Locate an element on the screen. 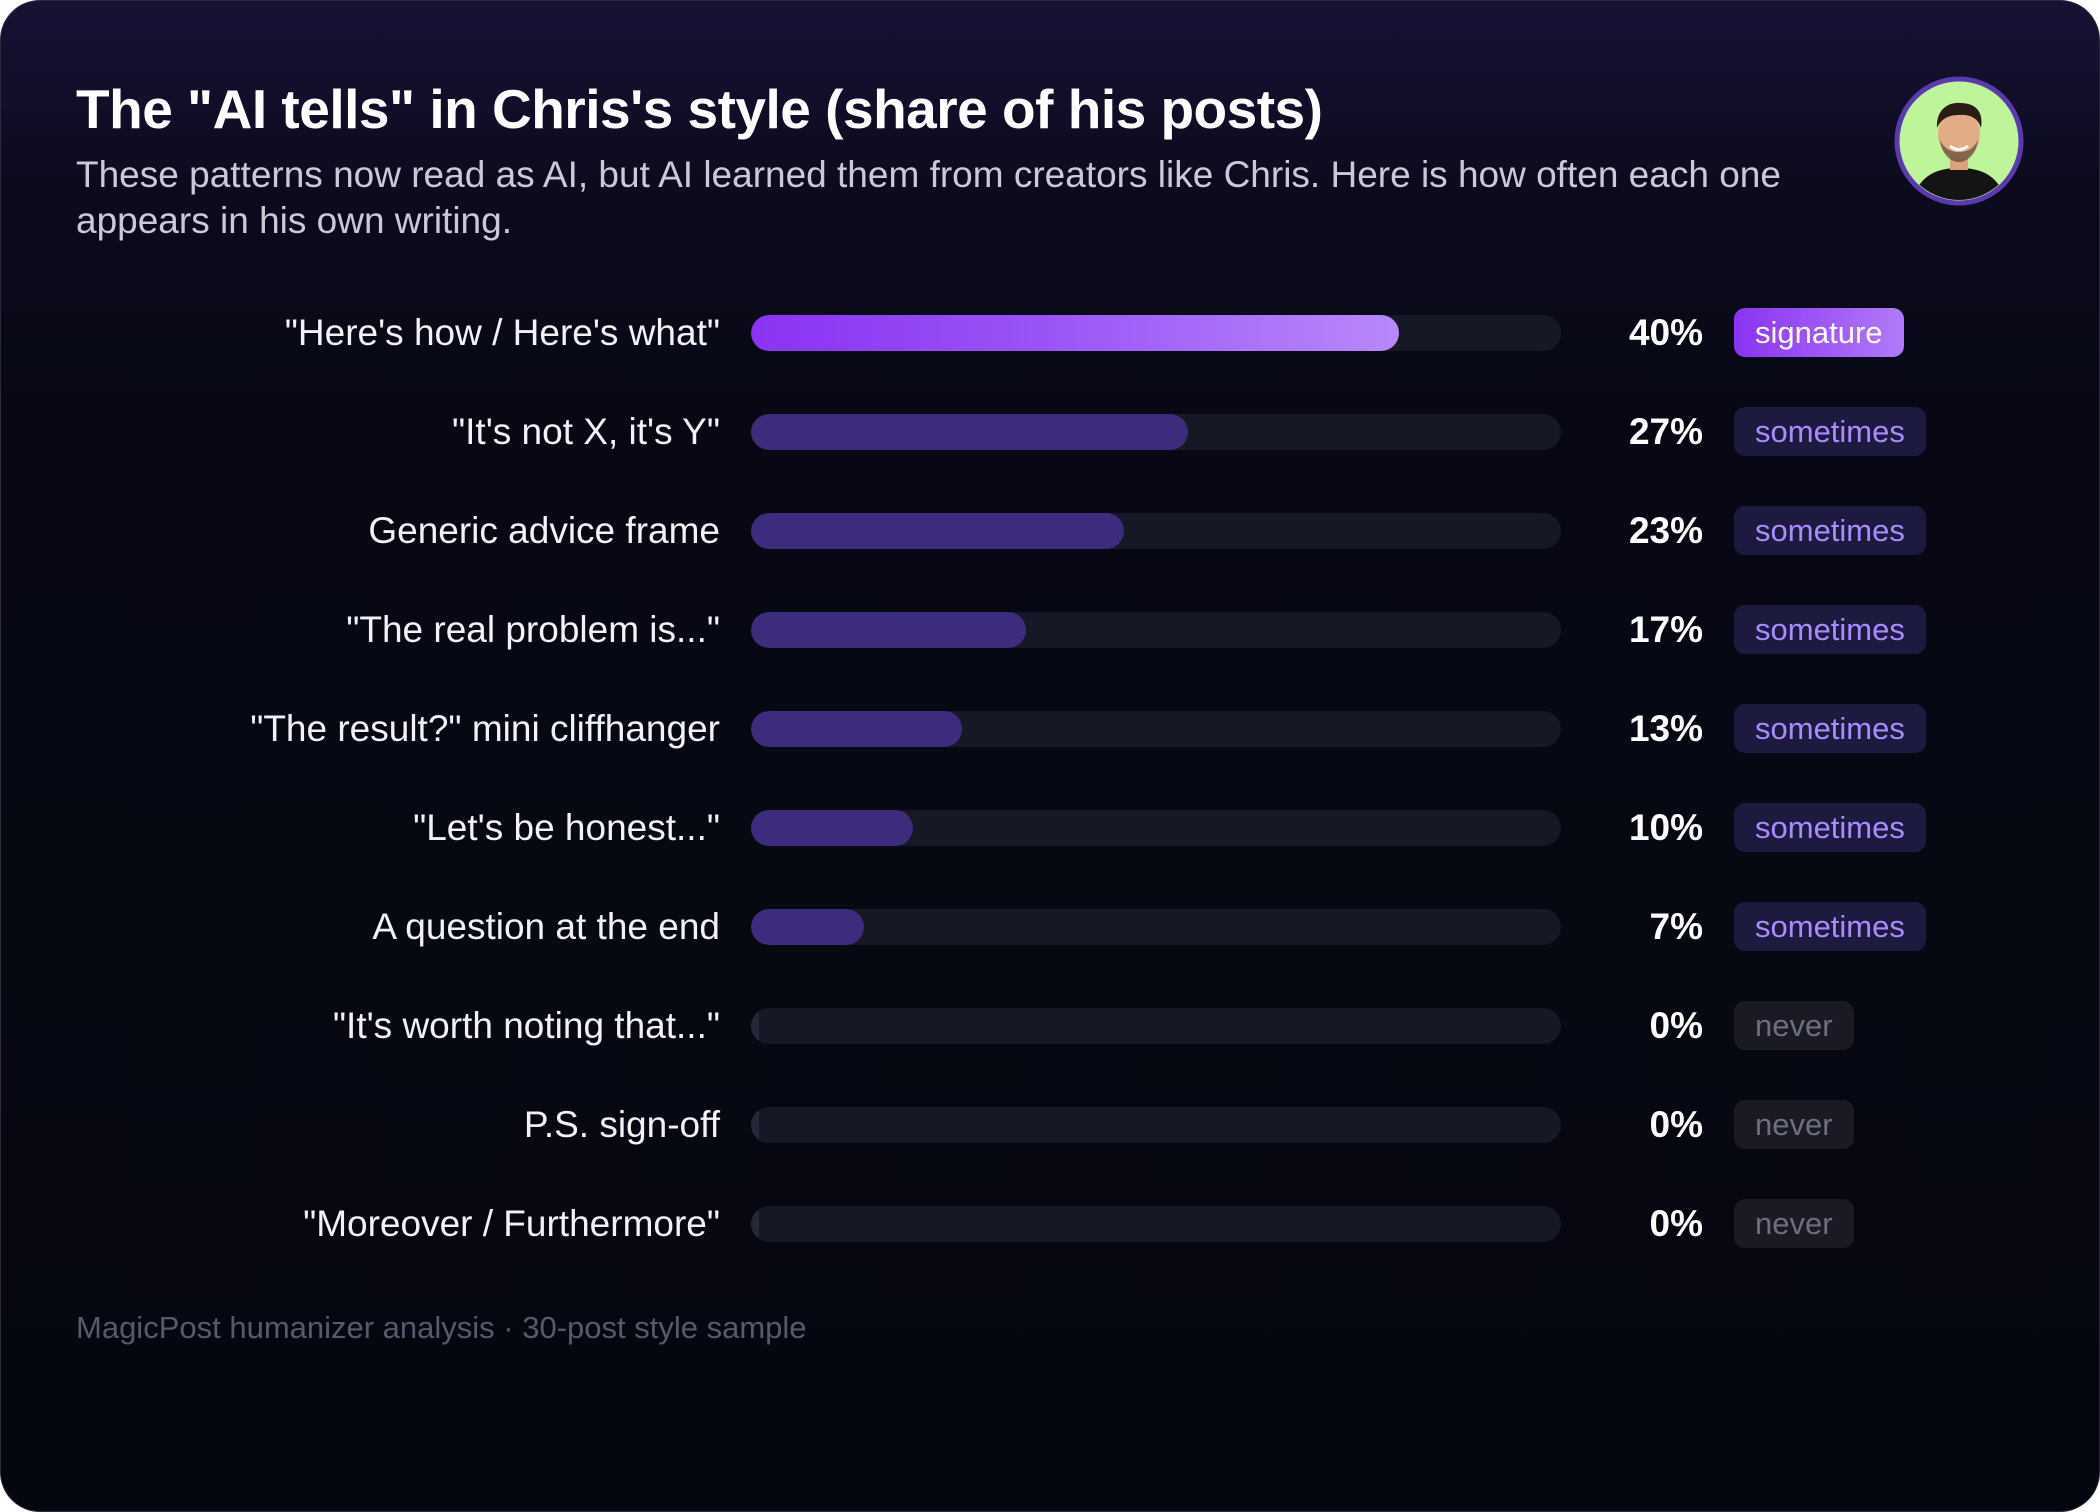  bar-row: P.S. sign-off 0% never is located at coordinates (1050, 1124).